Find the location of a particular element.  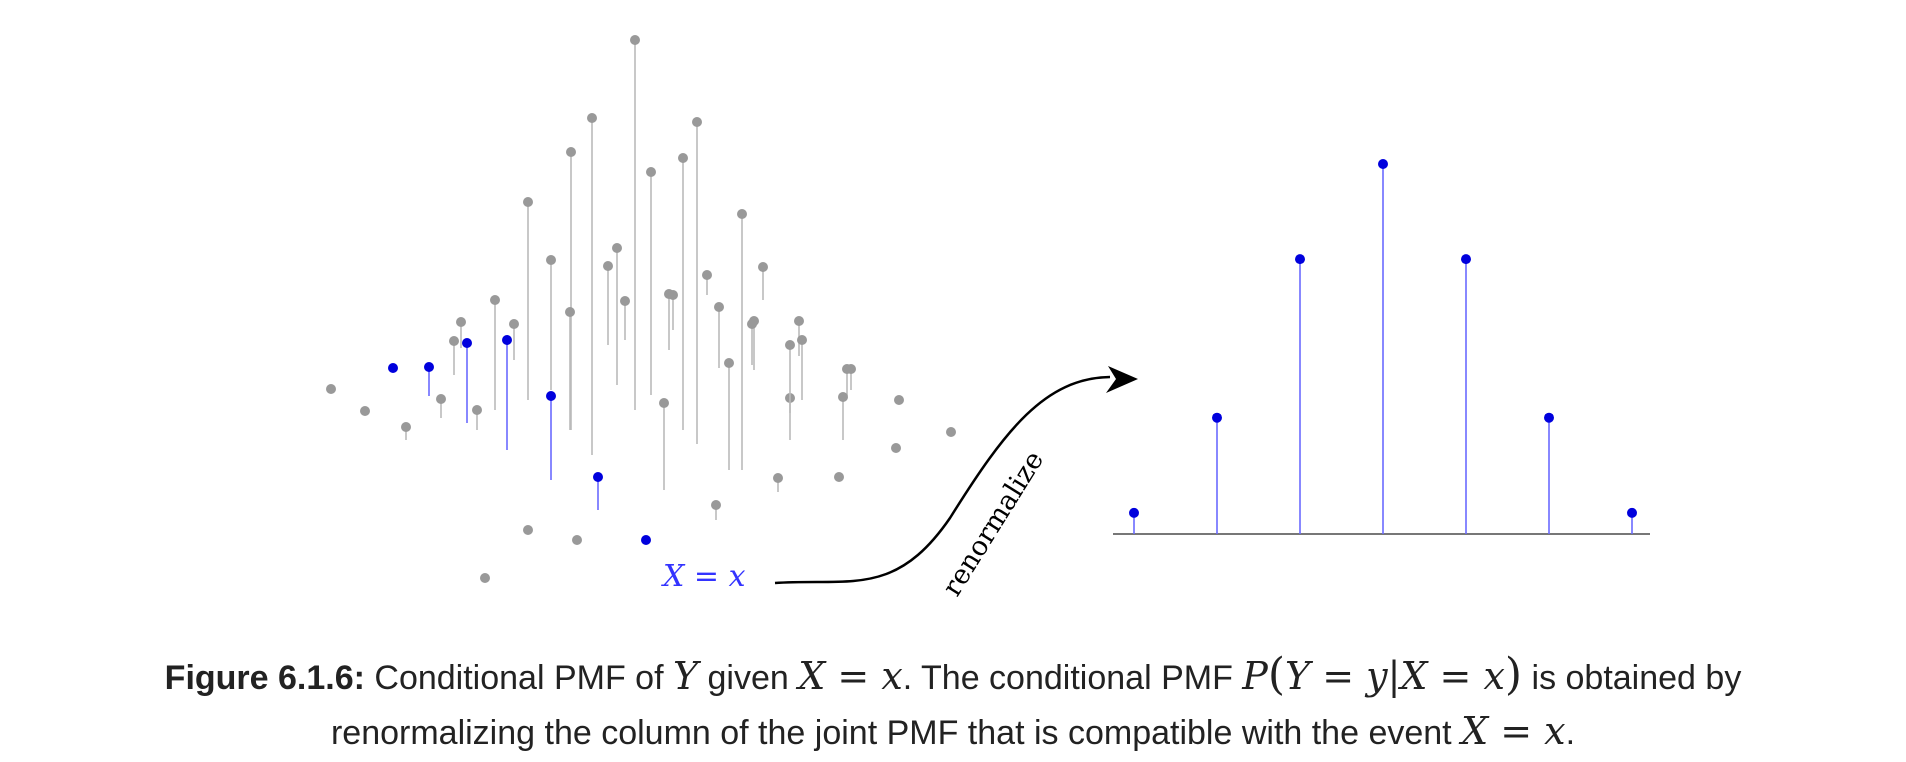

caption-math-x-eq-x: X = x is located at coordinates (850, 676).